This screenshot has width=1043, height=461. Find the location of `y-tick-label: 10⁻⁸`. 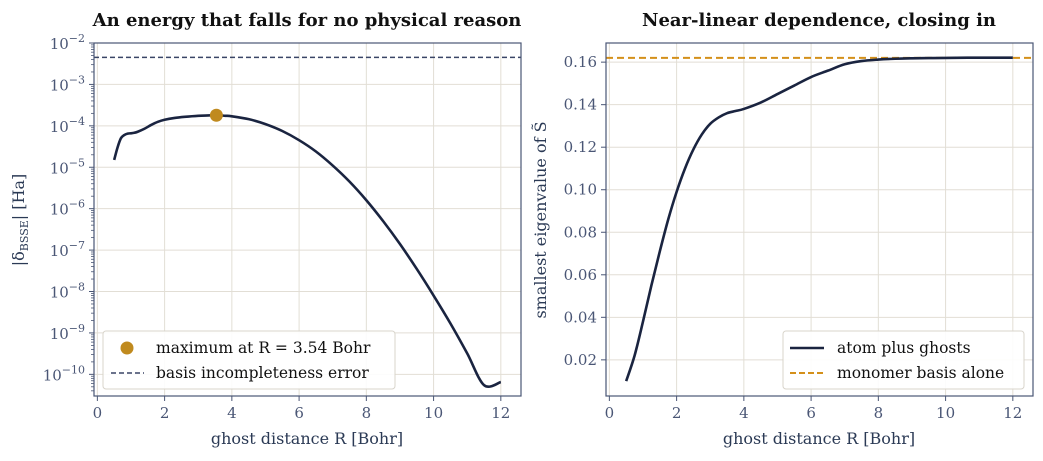

y-tick-label: 10⁻⁸ is located at coordinates (67, 291).